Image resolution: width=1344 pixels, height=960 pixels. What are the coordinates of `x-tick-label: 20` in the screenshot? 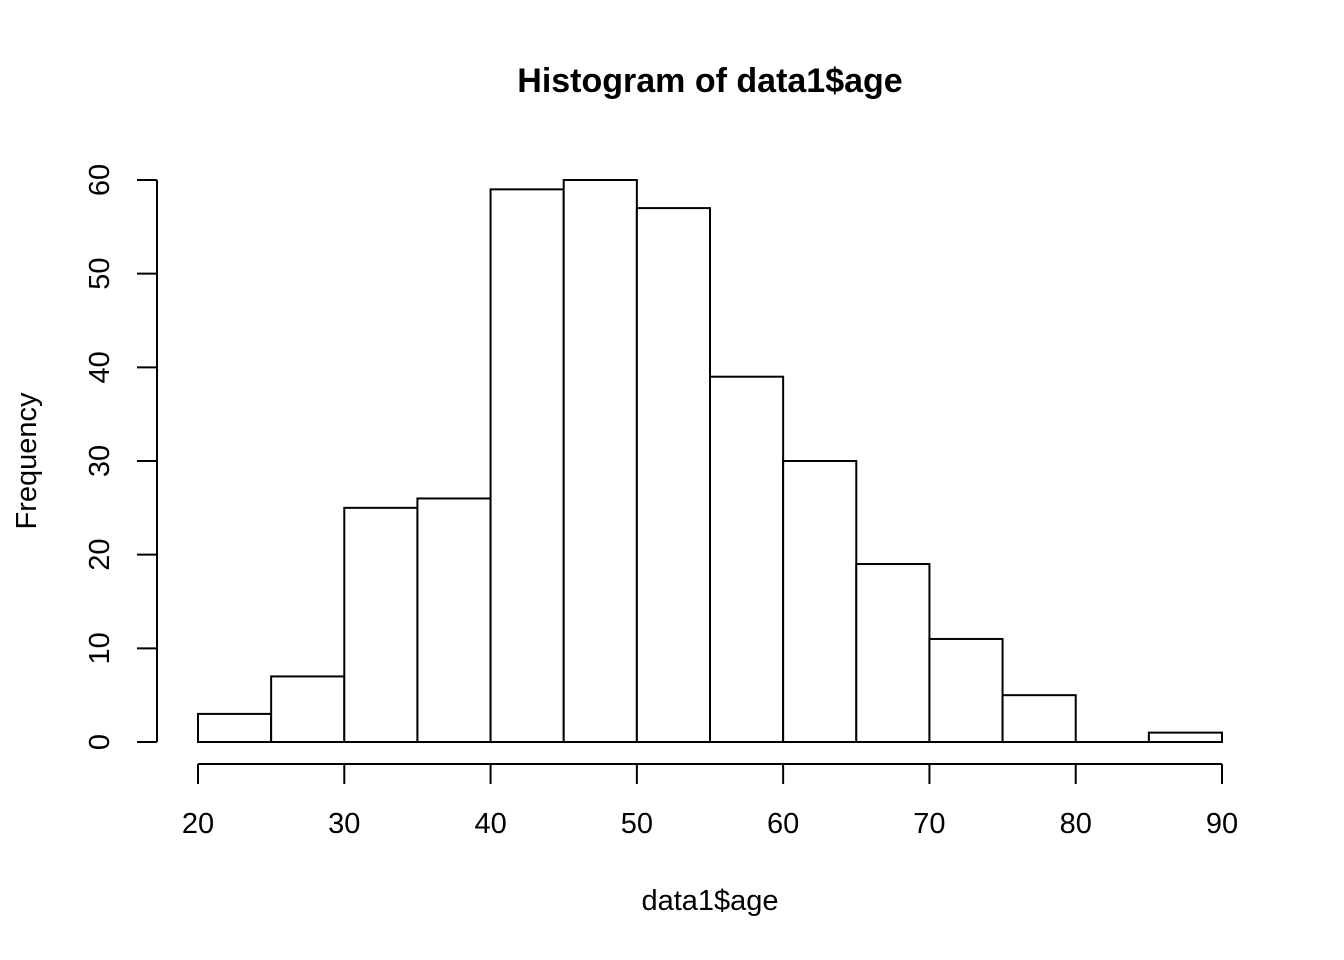 It's located at (198, 824).